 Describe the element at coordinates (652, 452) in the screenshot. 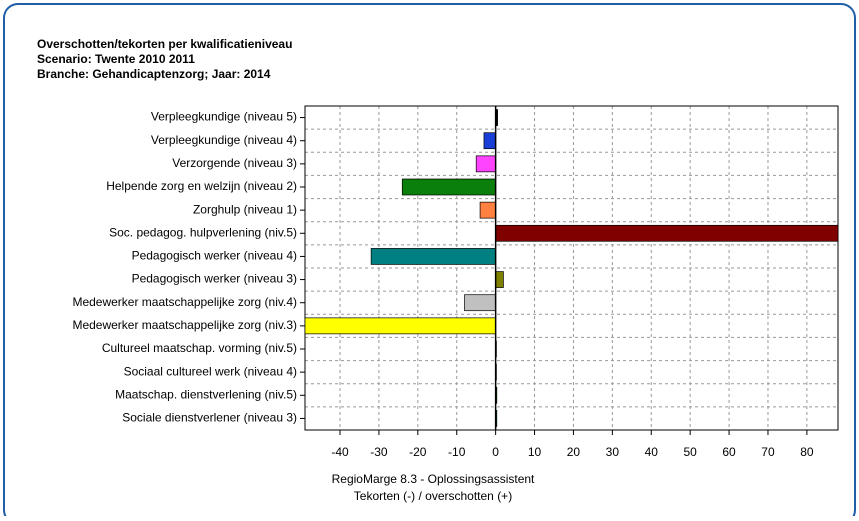

I see `x-tick-label: 40` at that location.